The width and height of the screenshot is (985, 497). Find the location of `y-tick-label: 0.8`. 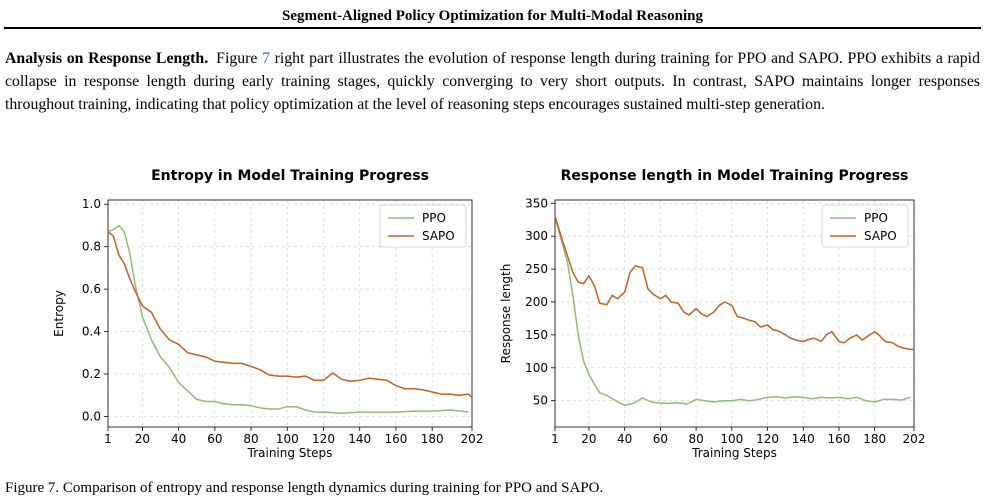

y-tick-label: 0.8 is located at coordinates (91, 247).